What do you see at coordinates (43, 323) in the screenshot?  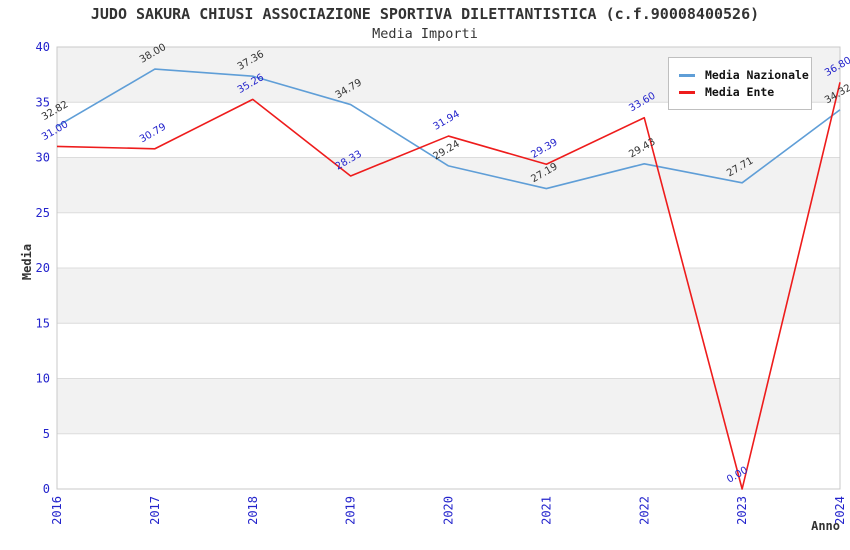 I see `y-tick-label: 15` at bounding box center [43, 323].